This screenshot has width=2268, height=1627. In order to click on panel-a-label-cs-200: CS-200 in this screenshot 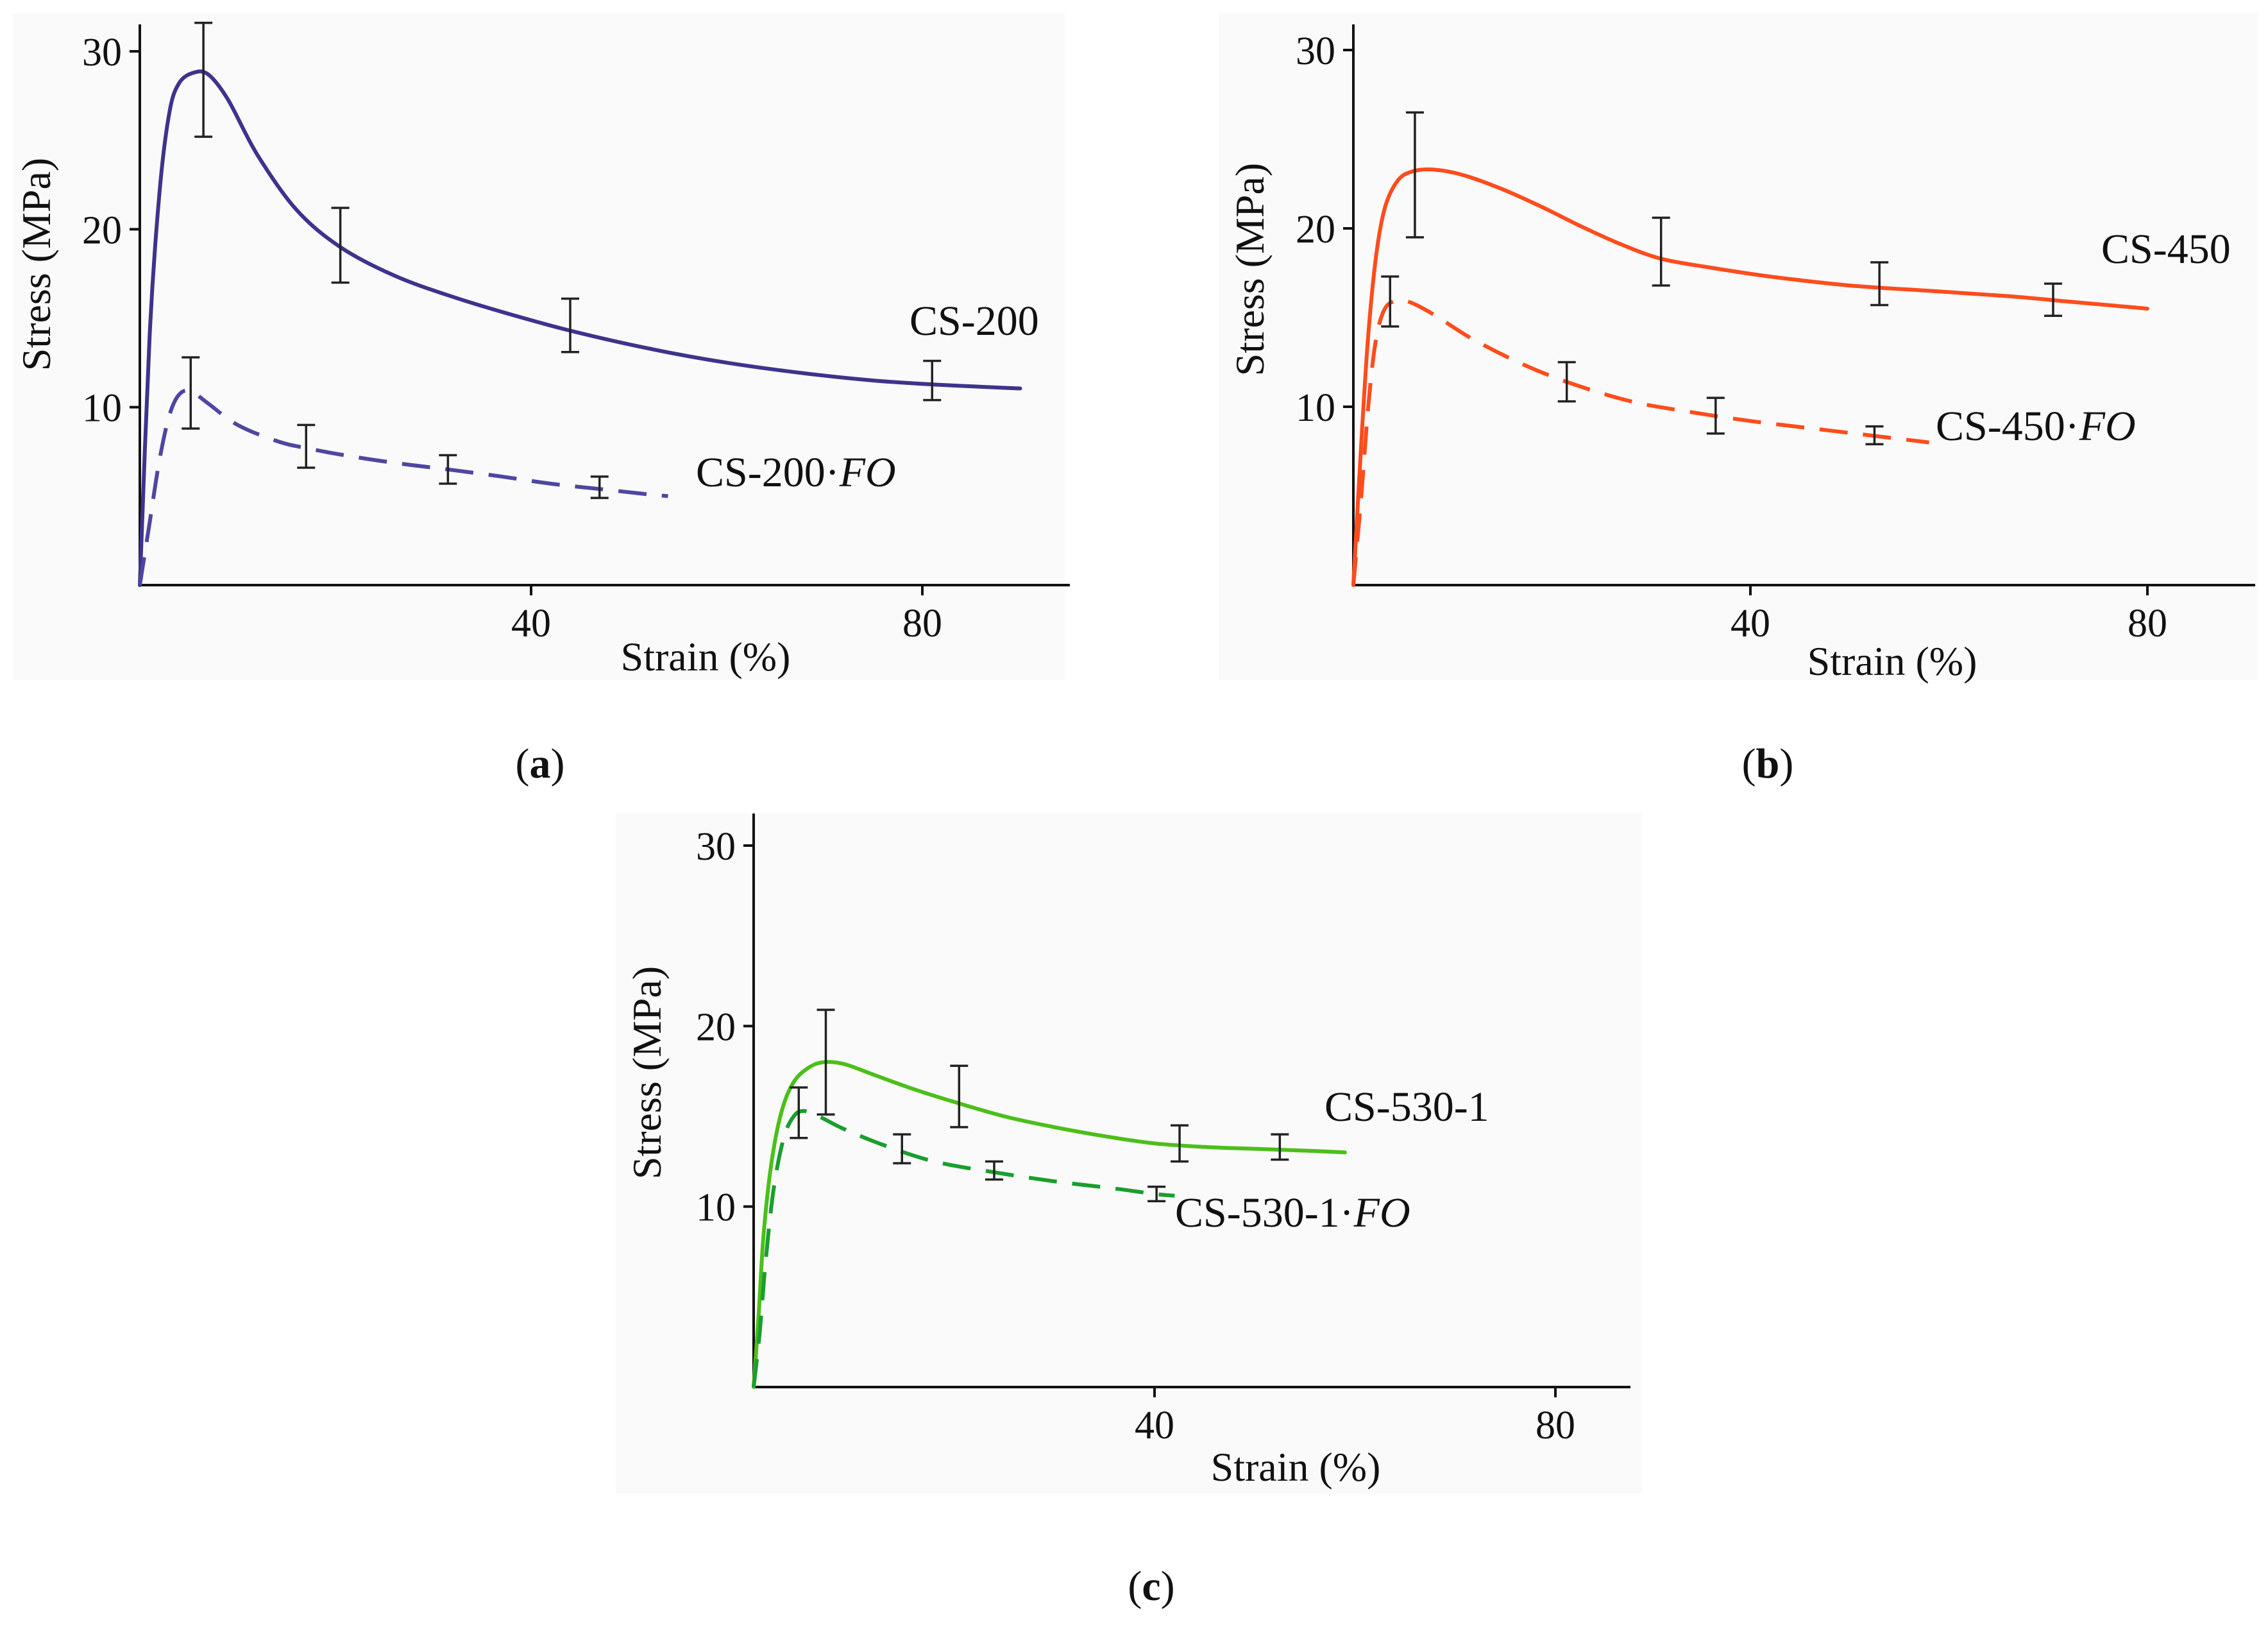, I will do `click(974, 321)`.